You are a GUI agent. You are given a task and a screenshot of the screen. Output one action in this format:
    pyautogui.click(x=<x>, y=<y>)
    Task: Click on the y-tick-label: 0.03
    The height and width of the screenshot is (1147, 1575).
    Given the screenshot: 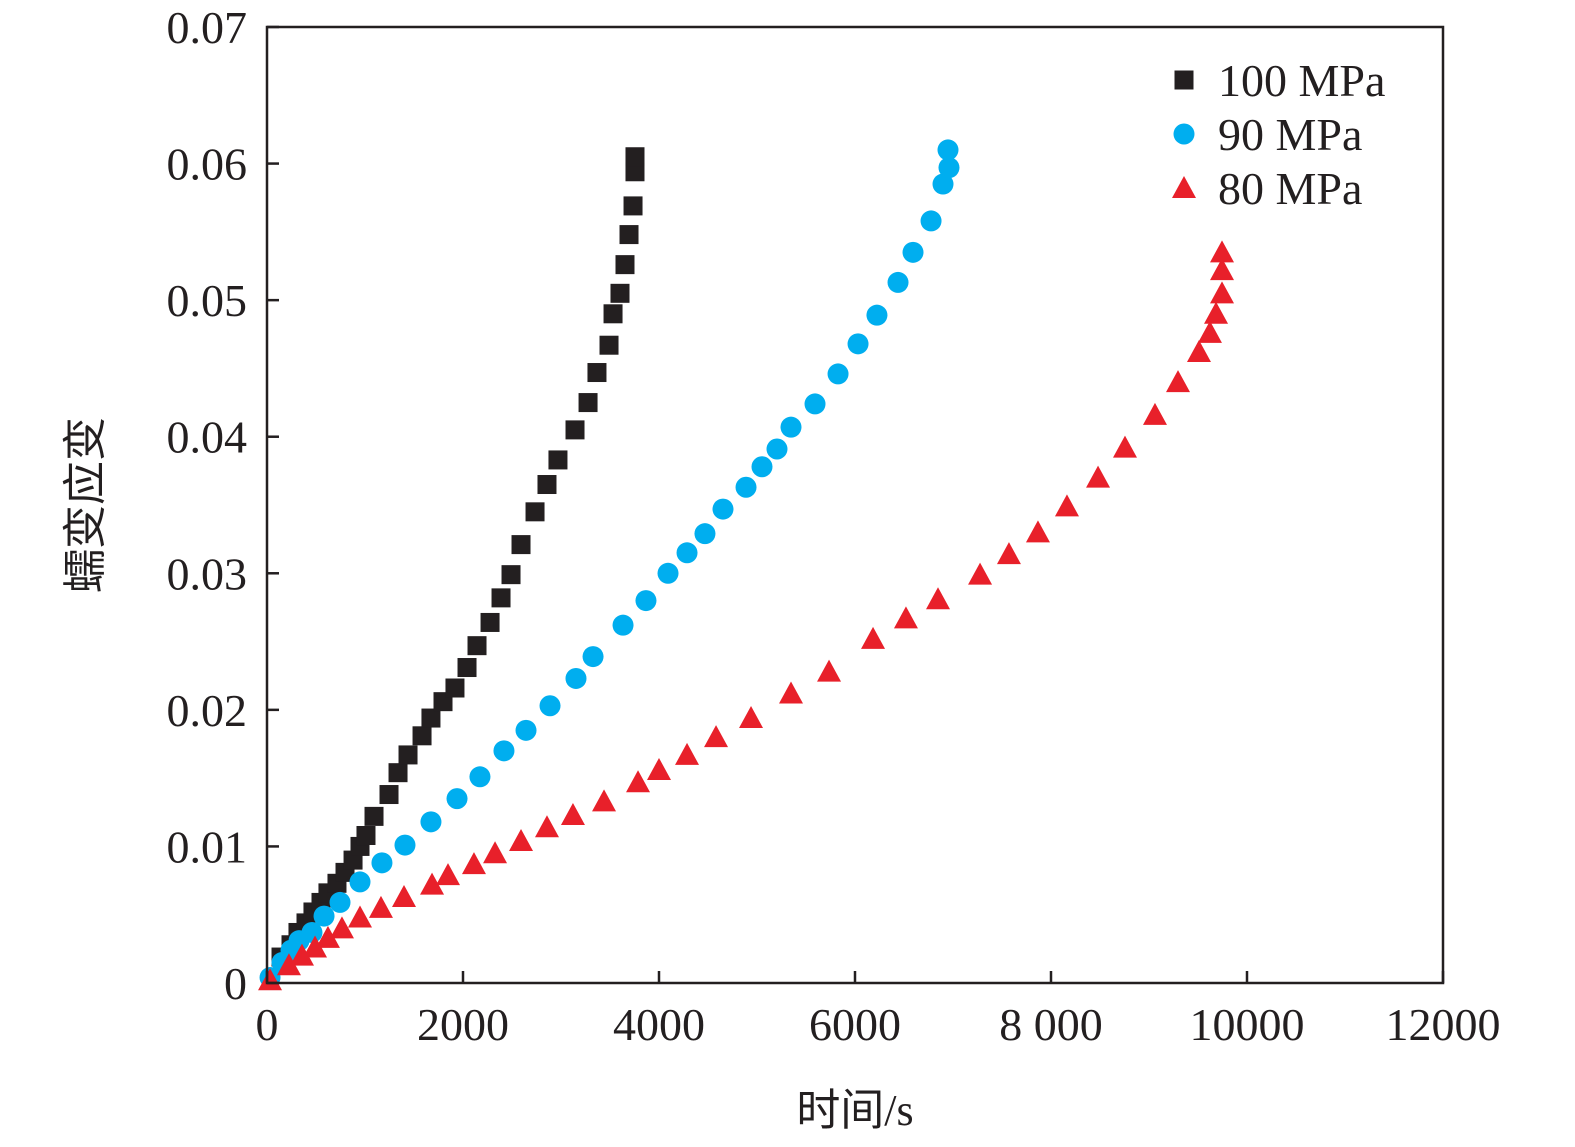 What is the action you would take?
    pyautogui.click(x=207, y=573)
    